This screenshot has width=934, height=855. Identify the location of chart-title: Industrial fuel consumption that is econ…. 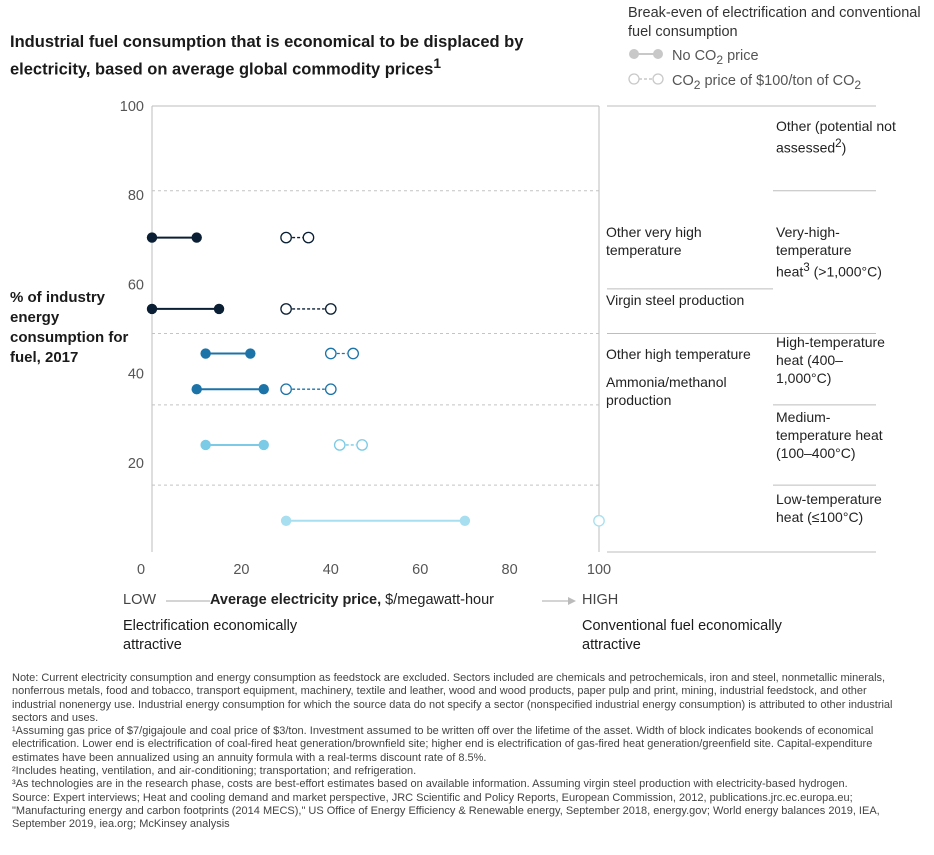
(290, 56).